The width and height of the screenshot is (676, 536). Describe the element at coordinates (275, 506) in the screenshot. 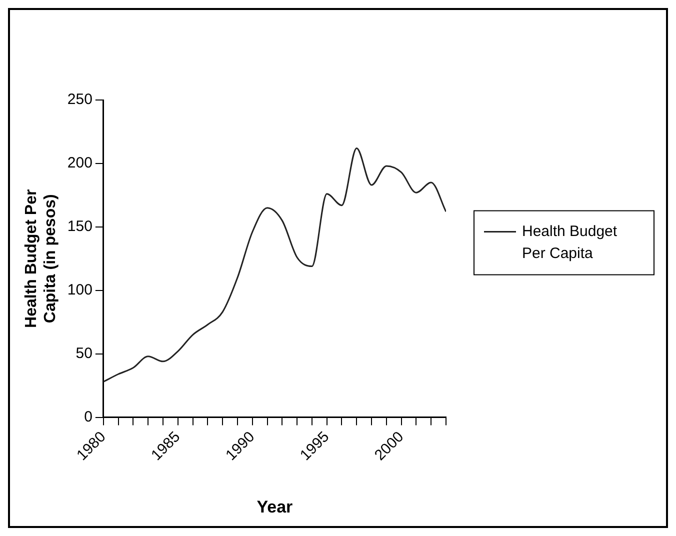

I see `x-axis-title: Year` at that location.